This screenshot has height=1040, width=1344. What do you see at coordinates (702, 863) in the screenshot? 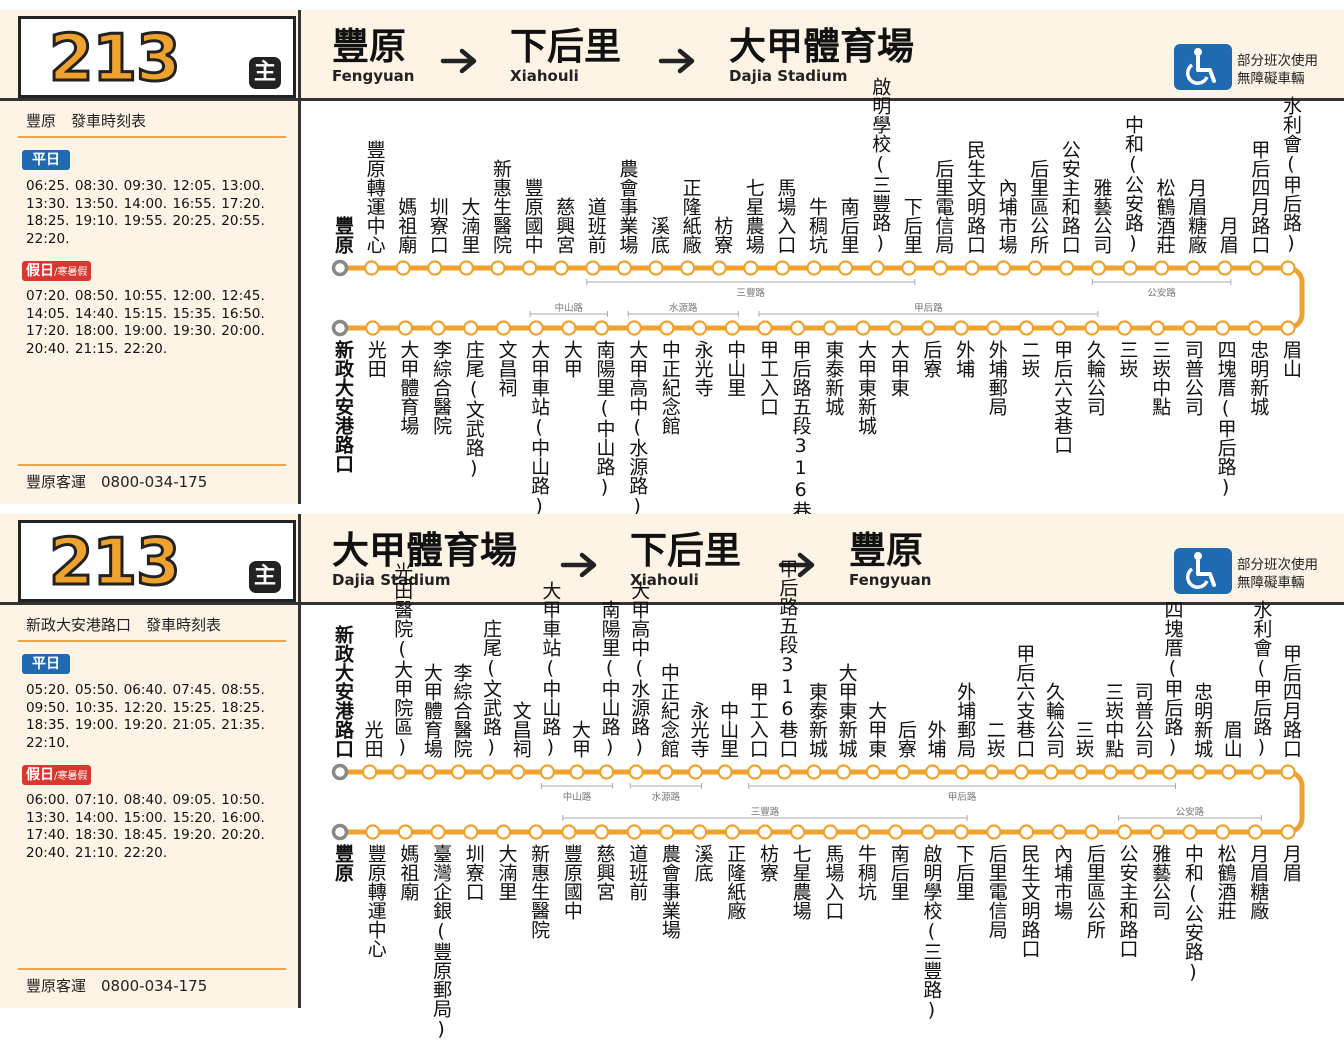
I see `stop-label: 溪底` at bounding box center [702, 863].